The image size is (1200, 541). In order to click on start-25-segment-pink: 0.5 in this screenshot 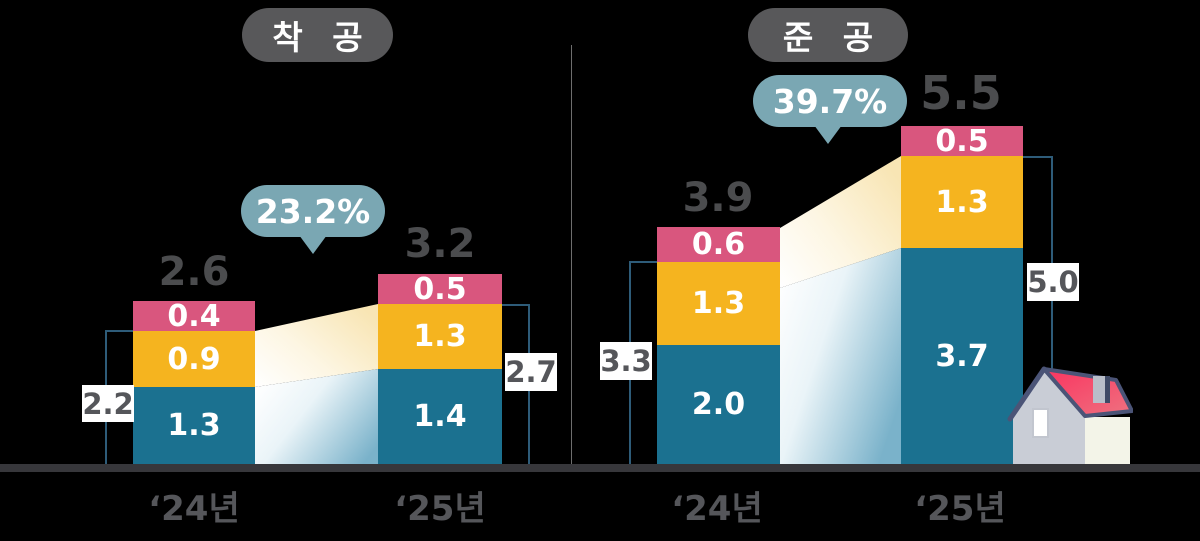, I will do `click(440, 289)`.